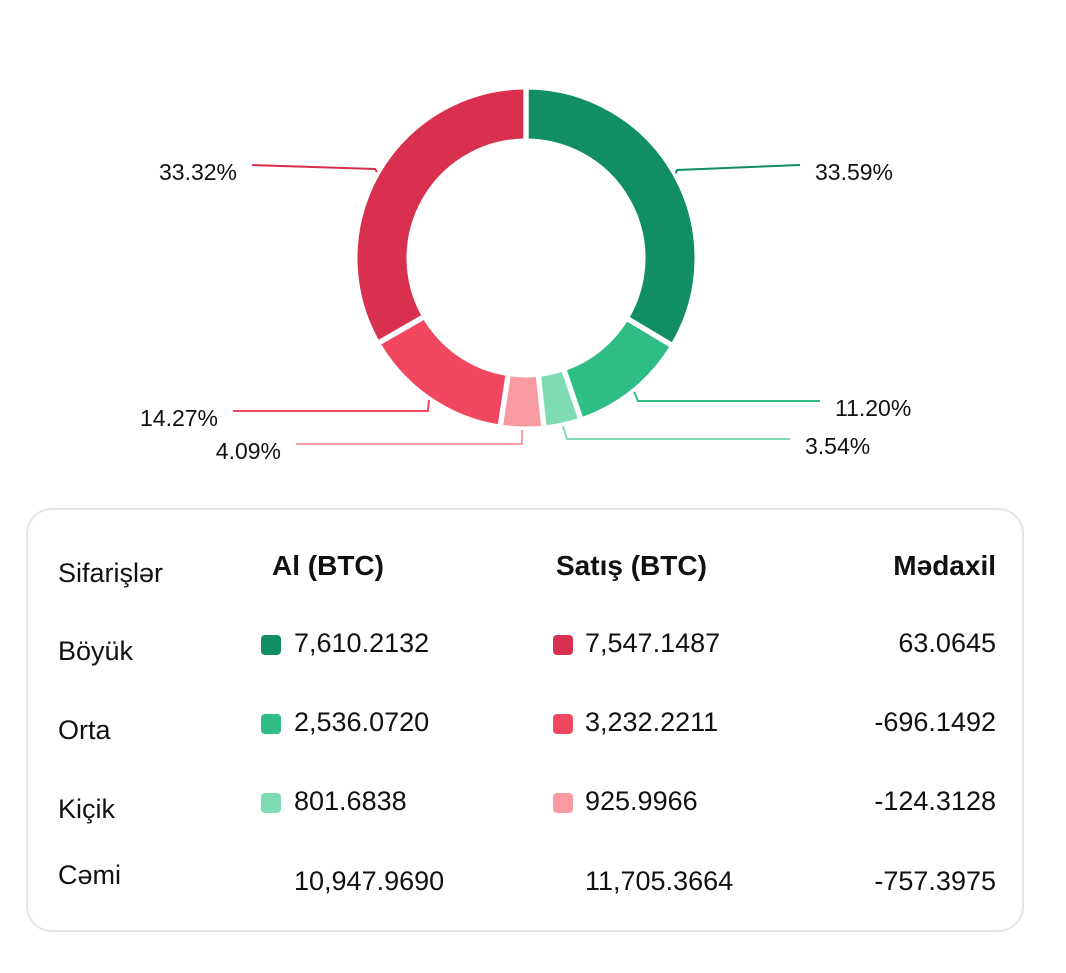 This screenshot has width=1066, height=973. What do you see at coordinates (947, 643) in the screenshot?
I see `row-large-net: 63.0645` at bounding box center [947, 643].